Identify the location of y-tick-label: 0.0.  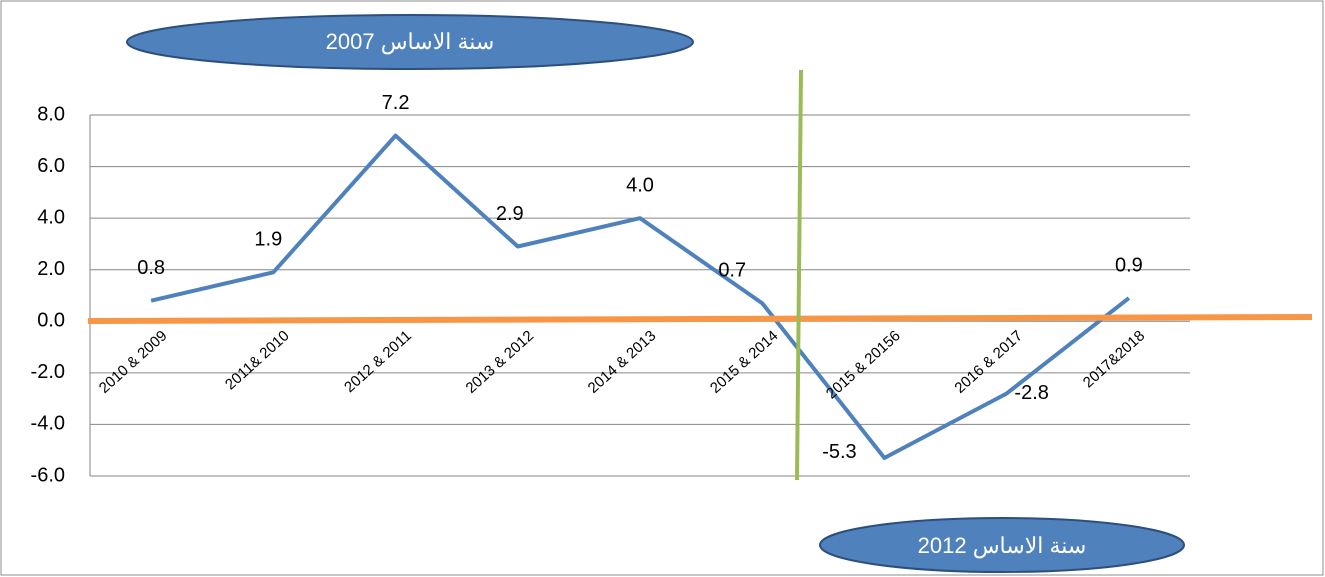
(51, 321).